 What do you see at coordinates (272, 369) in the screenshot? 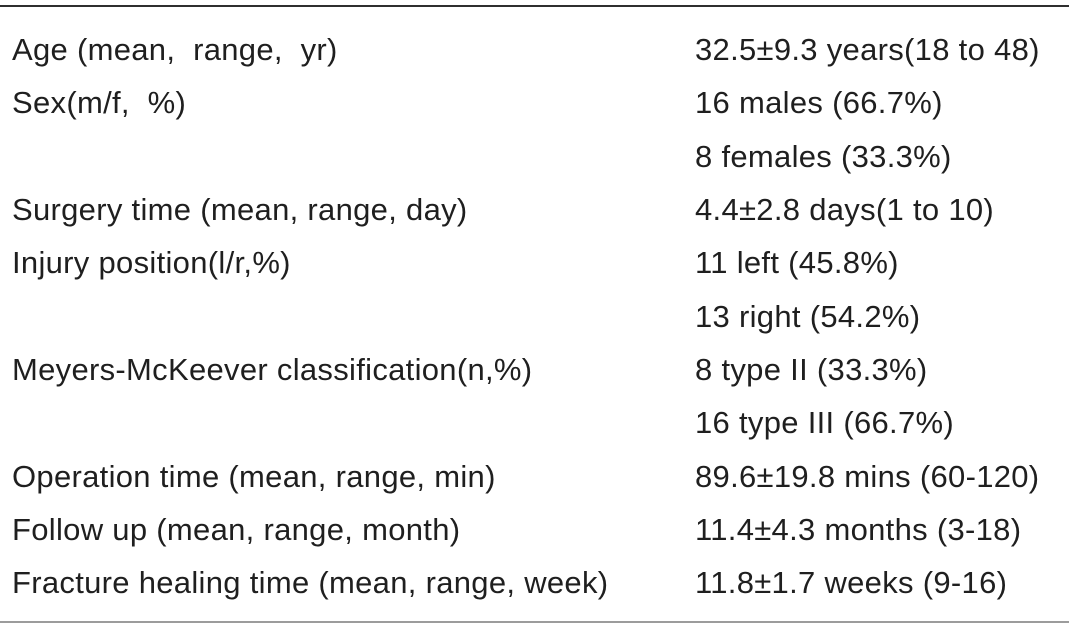
I see `parameter-cell: Meyers-McKeever classification(n,%)` at bounding box center [272, 369].